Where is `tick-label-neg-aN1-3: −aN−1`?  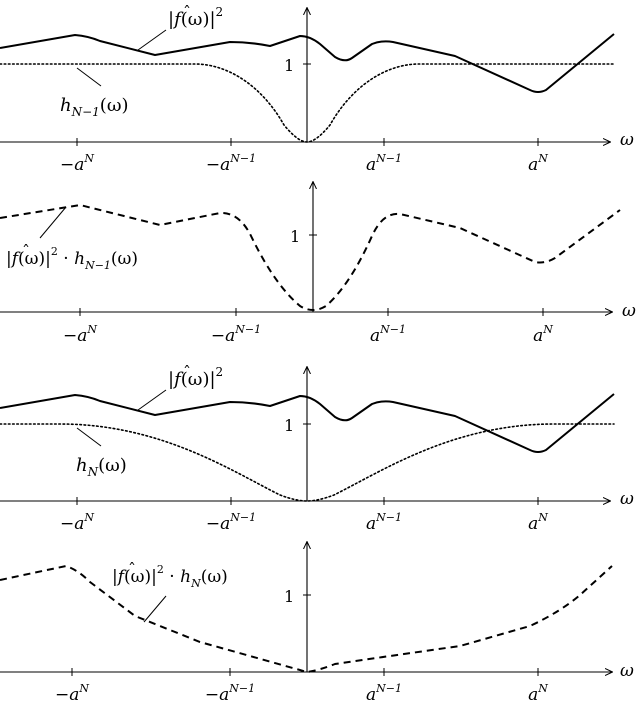
tick-label-neg-aN1-3: −aN−1 is located at coordinates (231, 522).